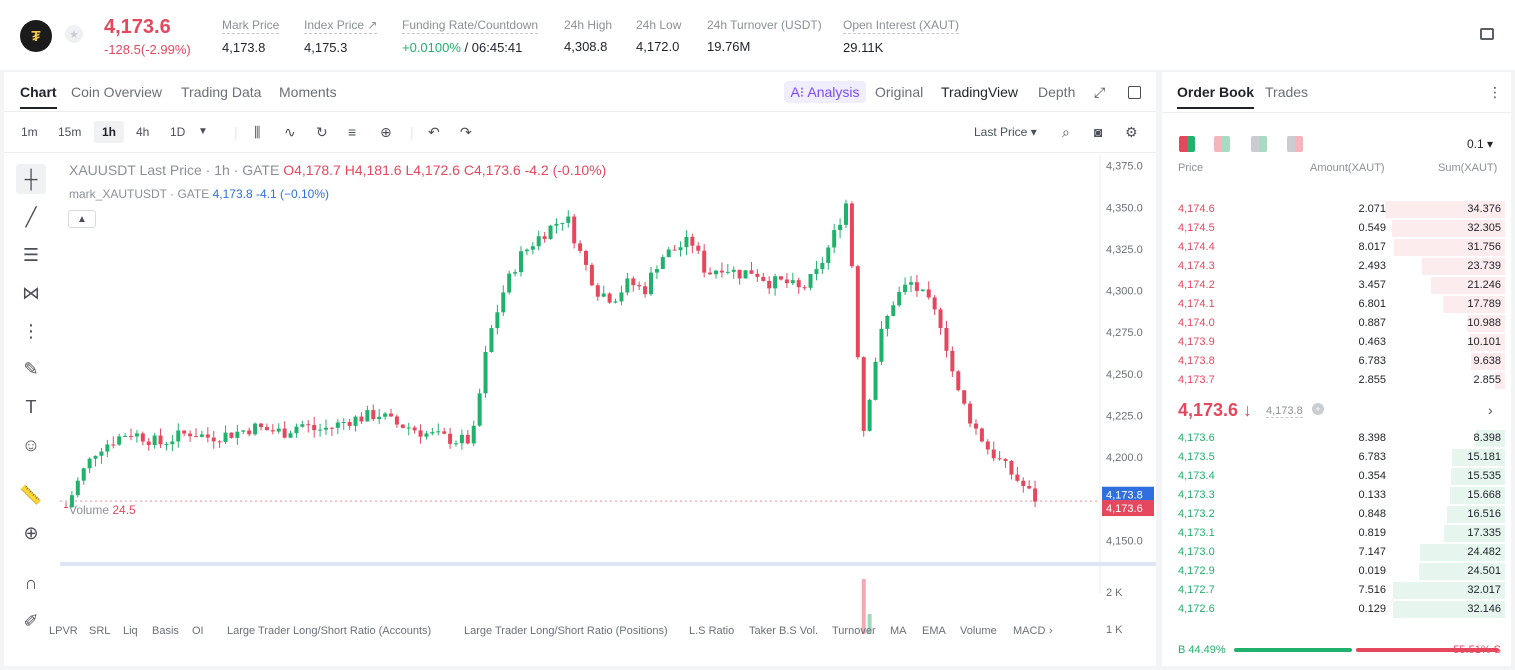 This screenshot has width=1515, height=670. I want to click on price-type-select: Last Price ▾, so click(1005, 132).